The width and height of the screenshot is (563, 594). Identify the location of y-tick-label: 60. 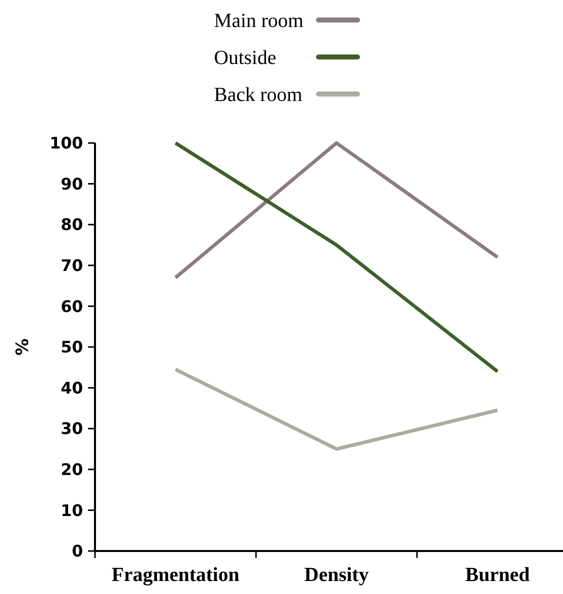
(71, 306).